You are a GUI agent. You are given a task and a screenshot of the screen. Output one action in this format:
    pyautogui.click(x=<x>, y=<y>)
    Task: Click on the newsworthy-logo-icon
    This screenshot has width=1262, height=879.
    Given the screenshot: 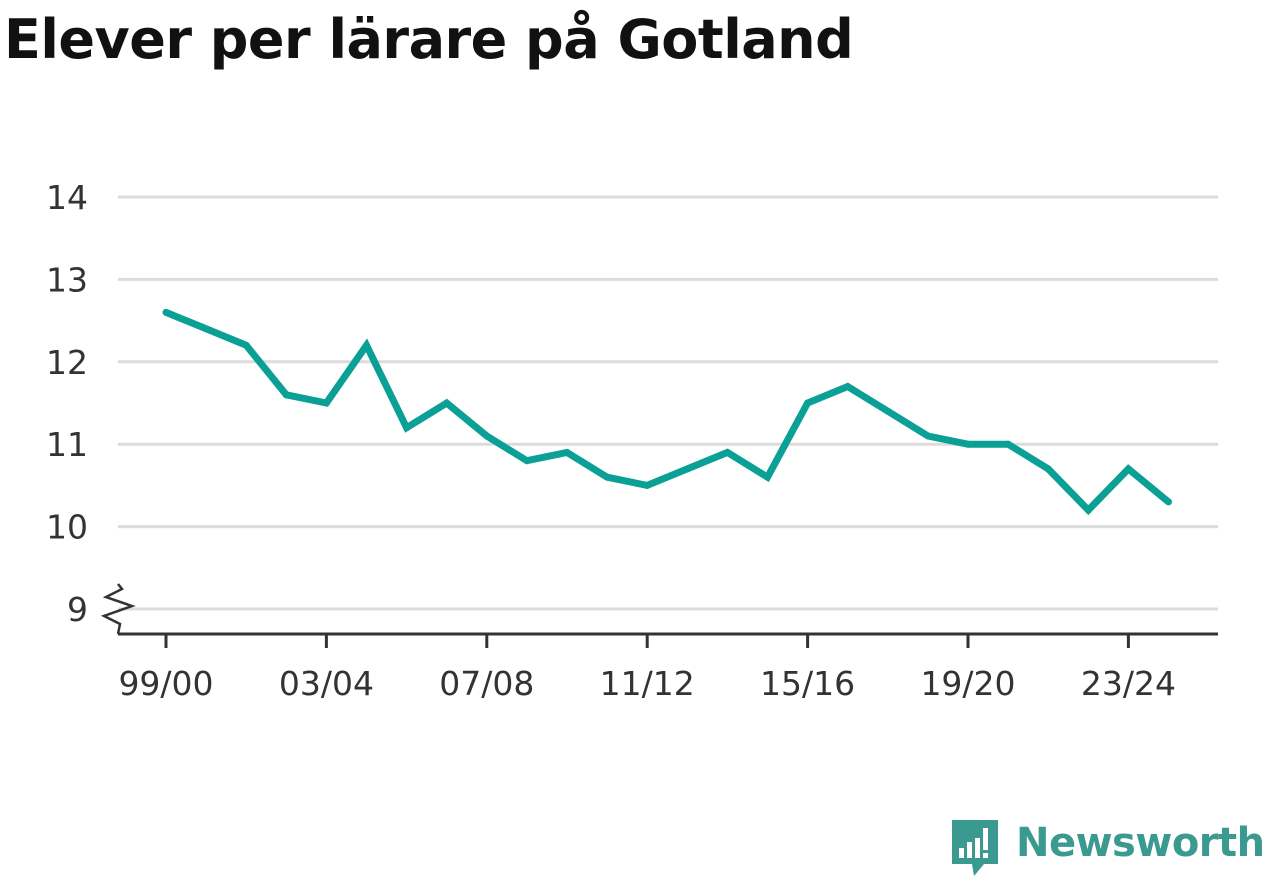 What is the action you would take?
    pyautogui.click(x=975, y=848)
    